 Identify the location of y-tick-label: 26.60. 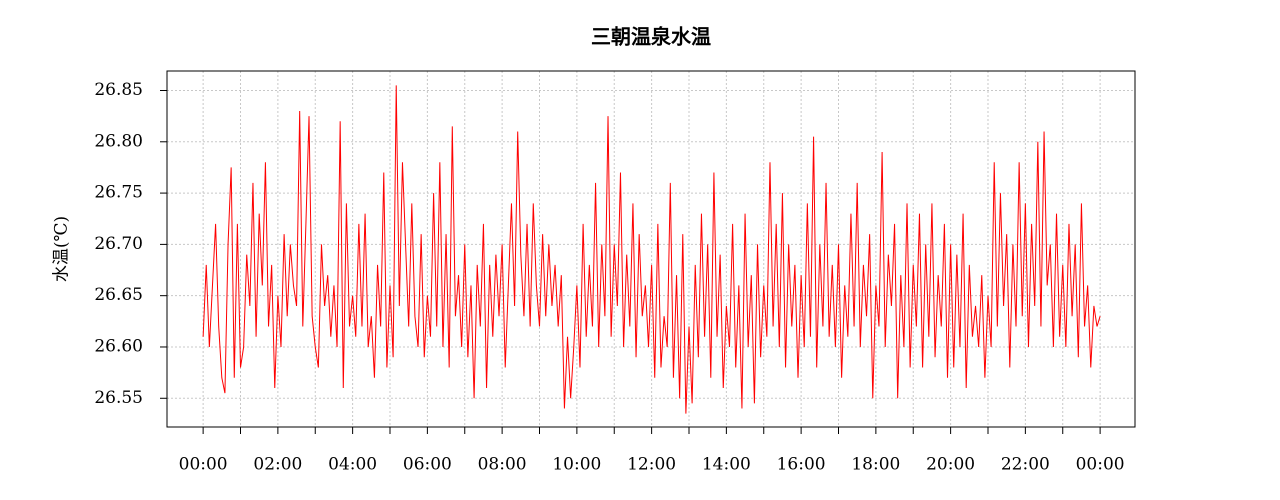
(118, 346).